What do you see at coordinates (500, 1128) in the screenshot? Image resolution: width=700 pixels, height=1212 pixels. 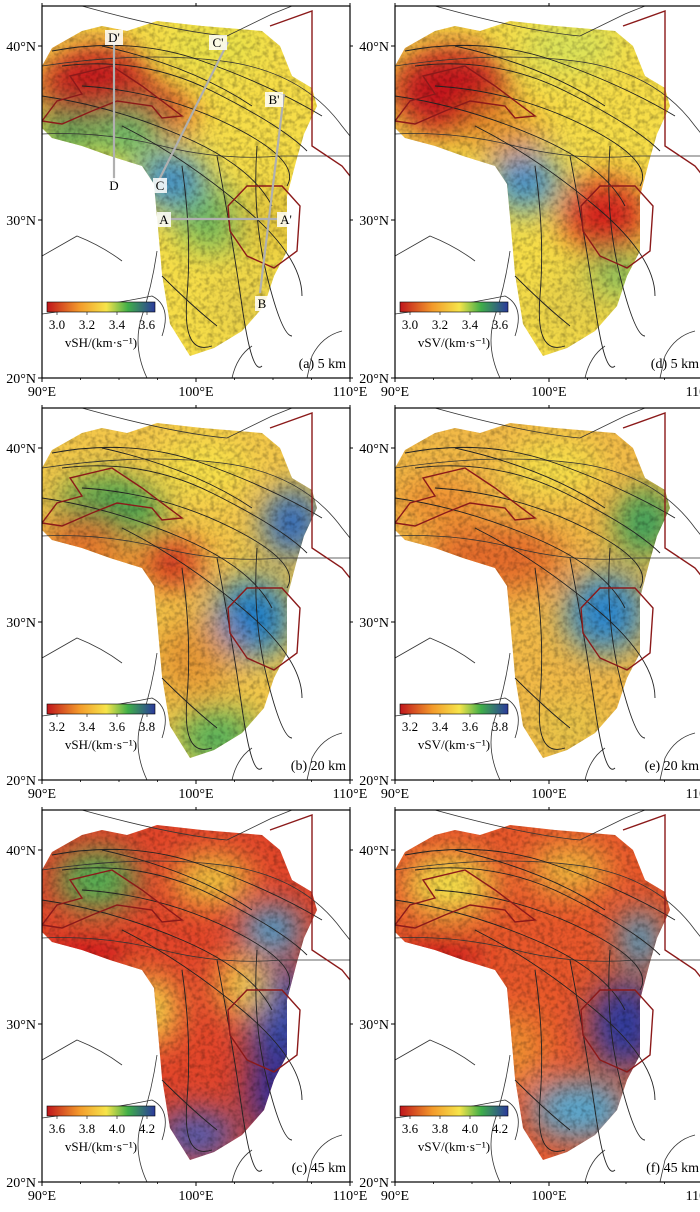 I see `colorbar-tick: 4.2` at bounding box center [500, 1128].